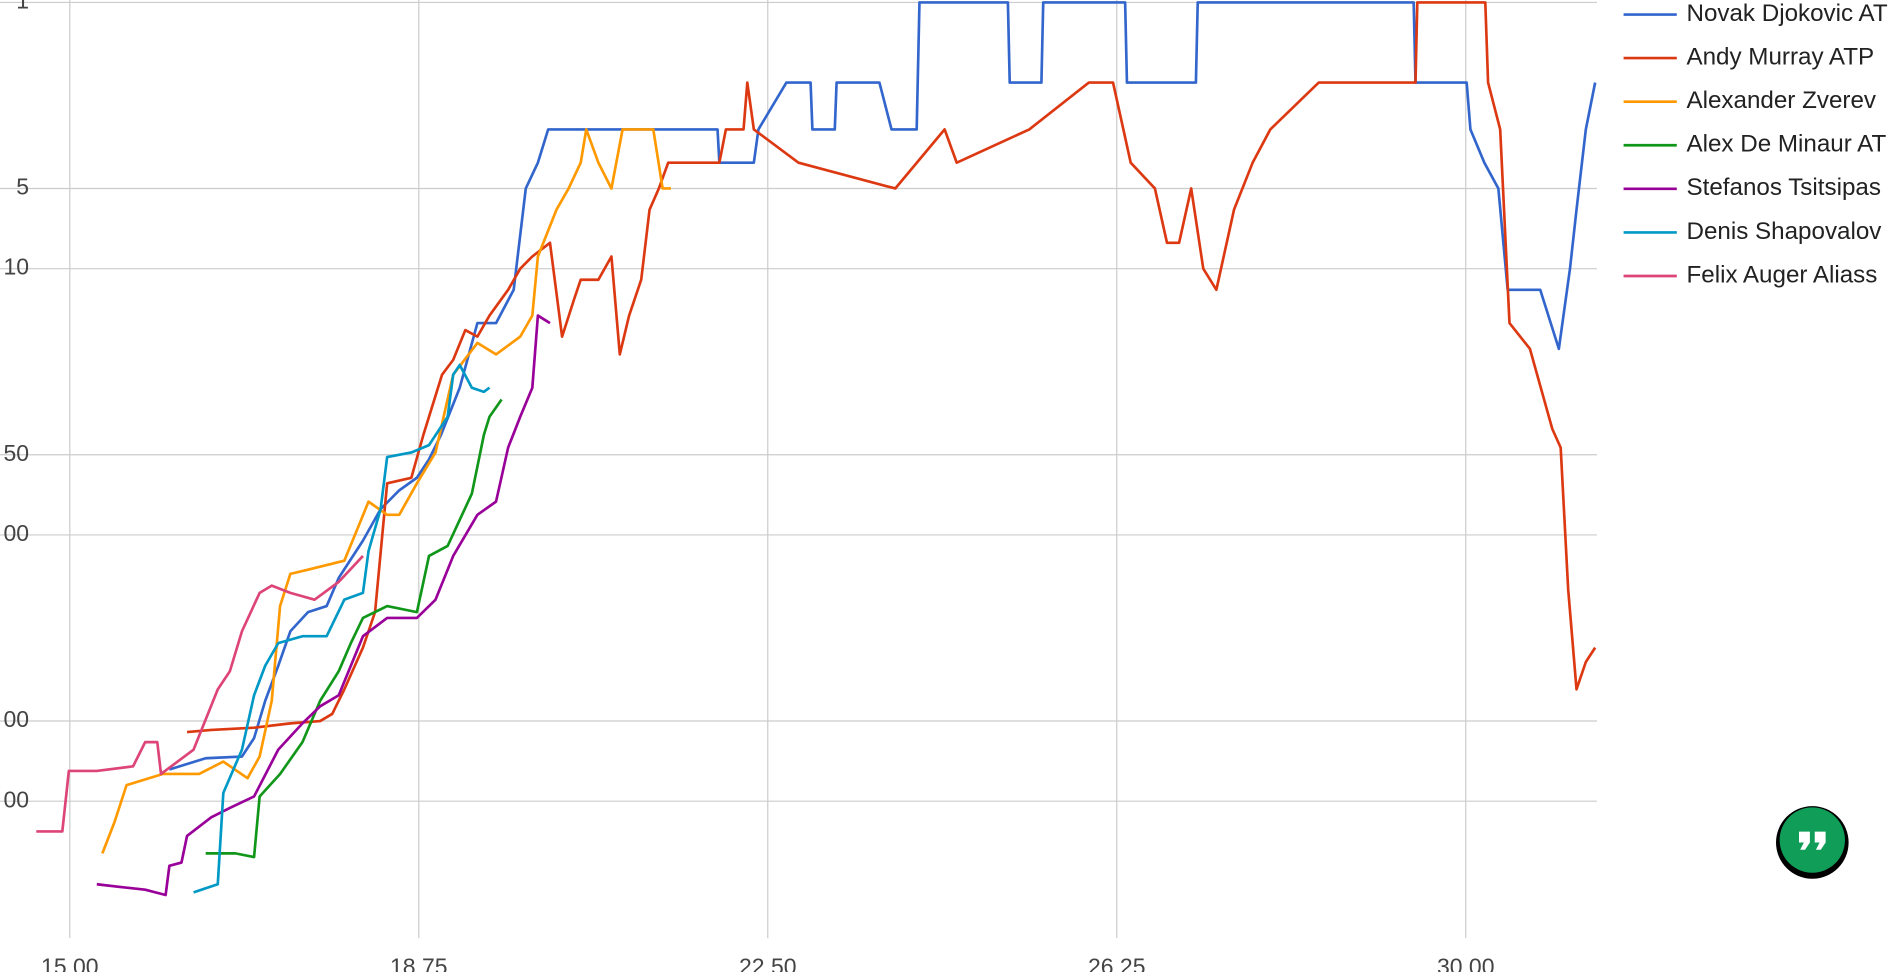 The width and height of the screenshot is (1897, 972). I want to click on legend-label: Alex De Minaur AT, so click(1786, 144).